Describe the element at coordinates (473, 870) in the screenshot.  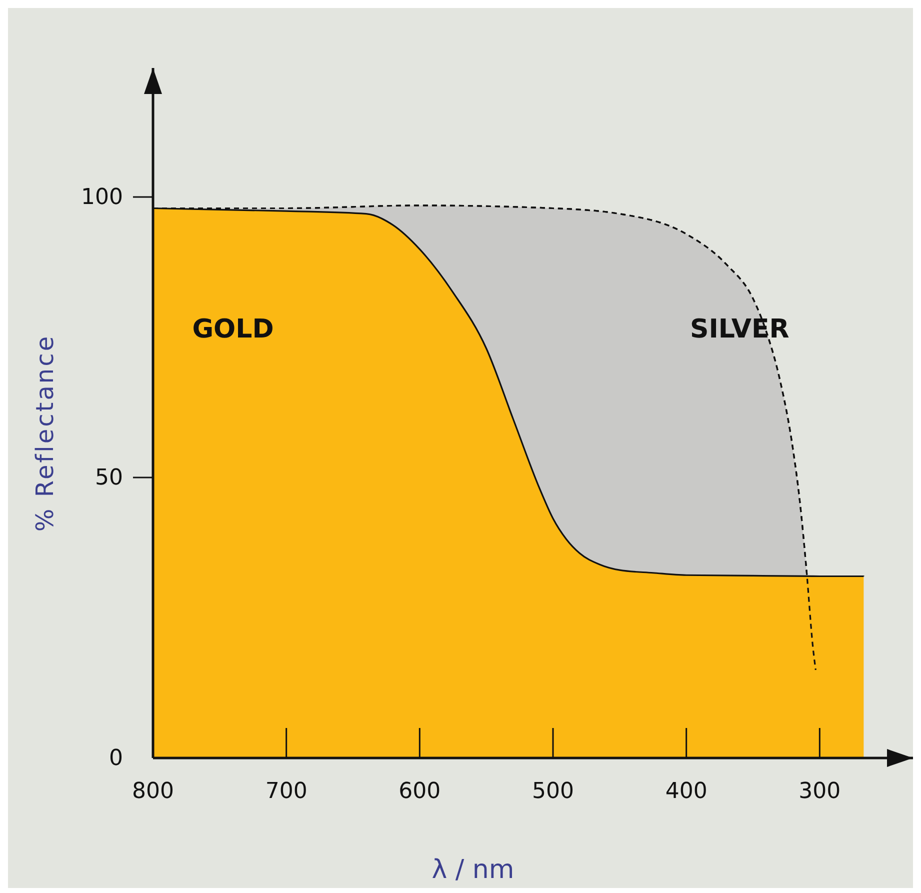
I see `x-axis-title: λ / nm` at that location.